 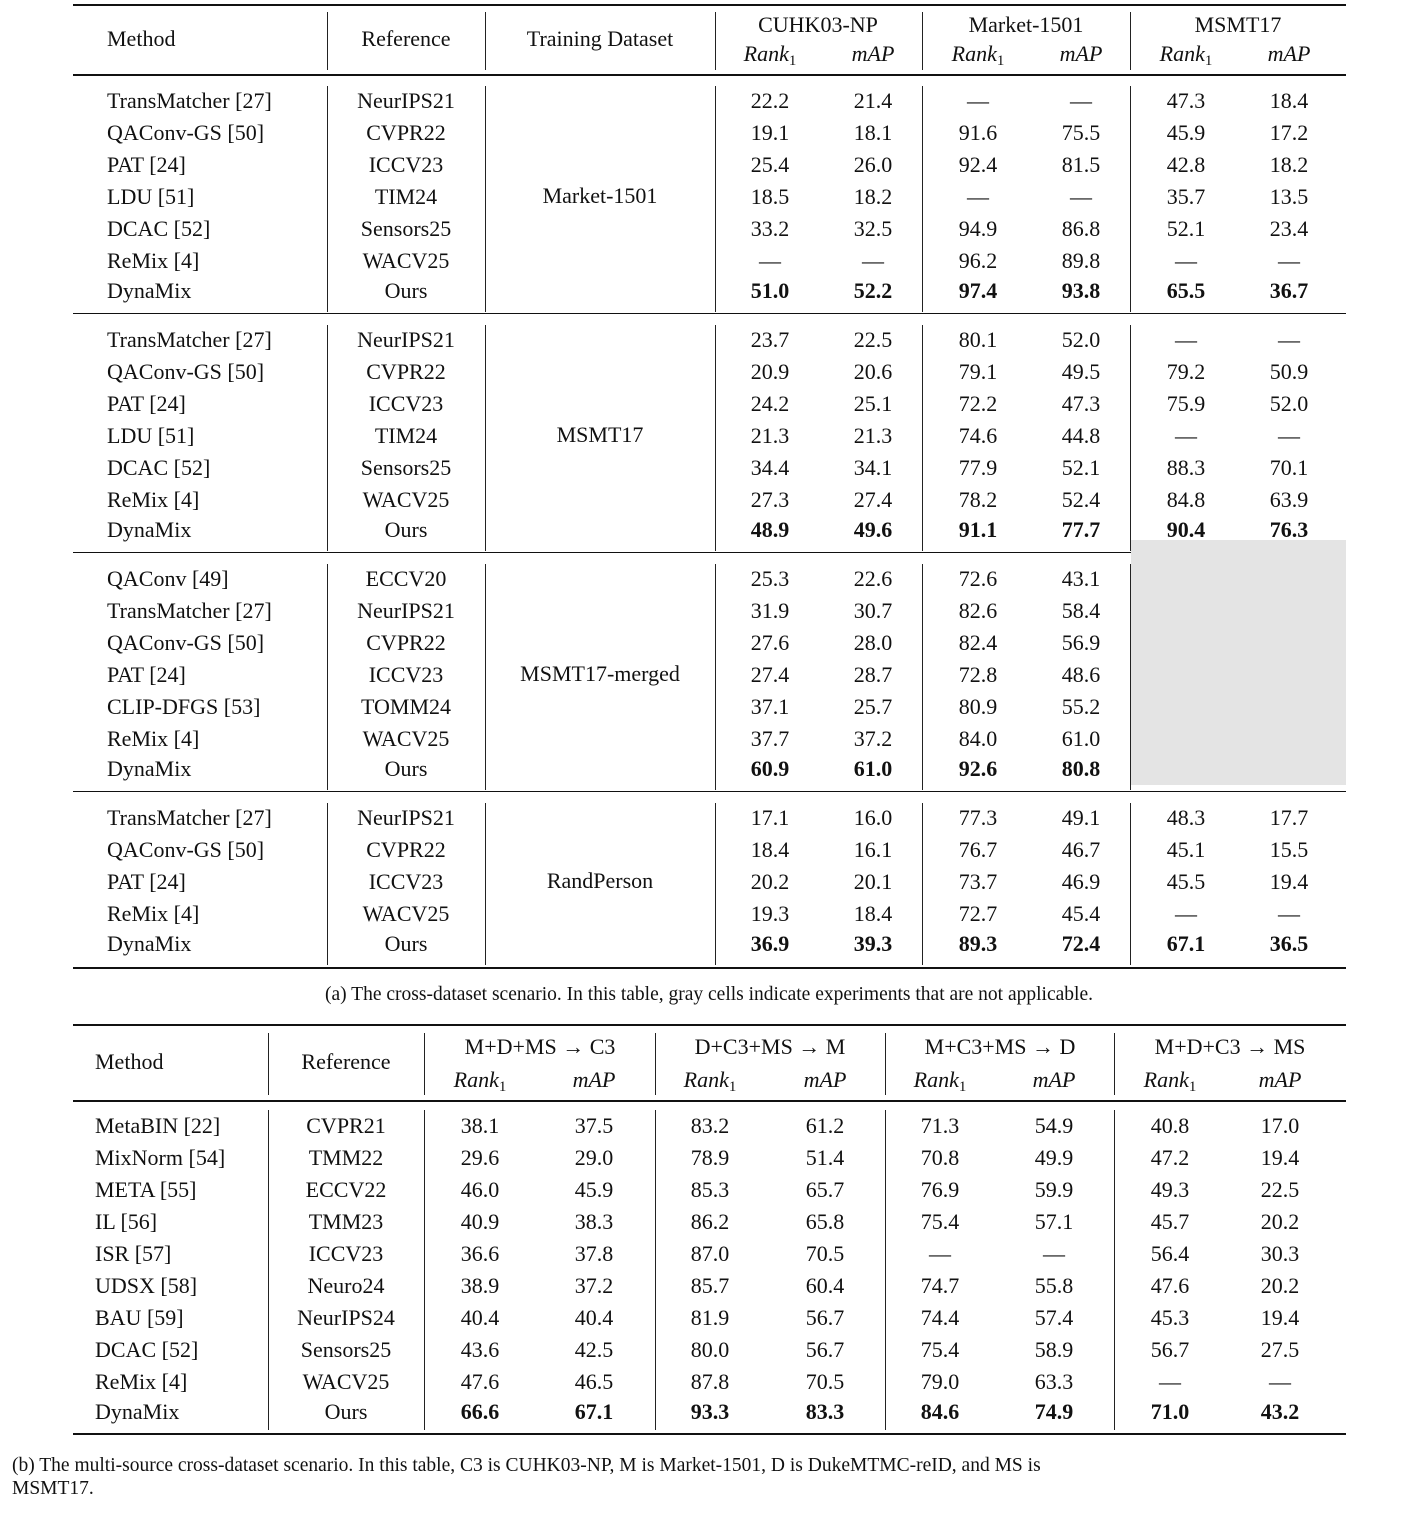 I want to click on metric-value: 48.6, so click(x=1081, y=674).